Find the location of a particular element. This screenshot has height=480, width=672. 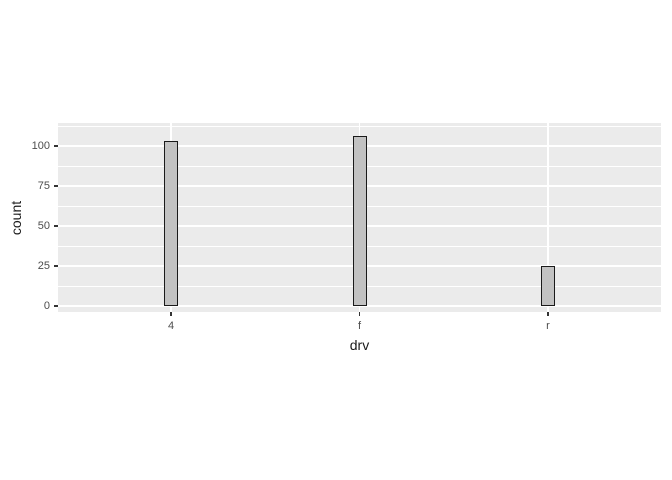

x-tick-mark-f is located at coordinates (359, 314).